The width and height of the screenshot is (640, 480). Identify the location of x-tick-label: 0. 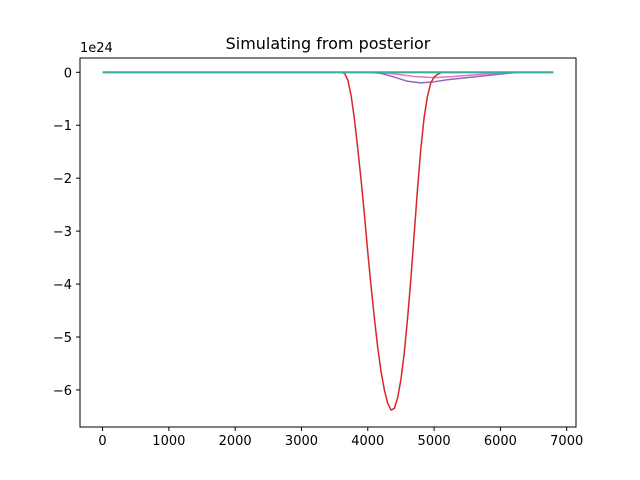
(102, 441).